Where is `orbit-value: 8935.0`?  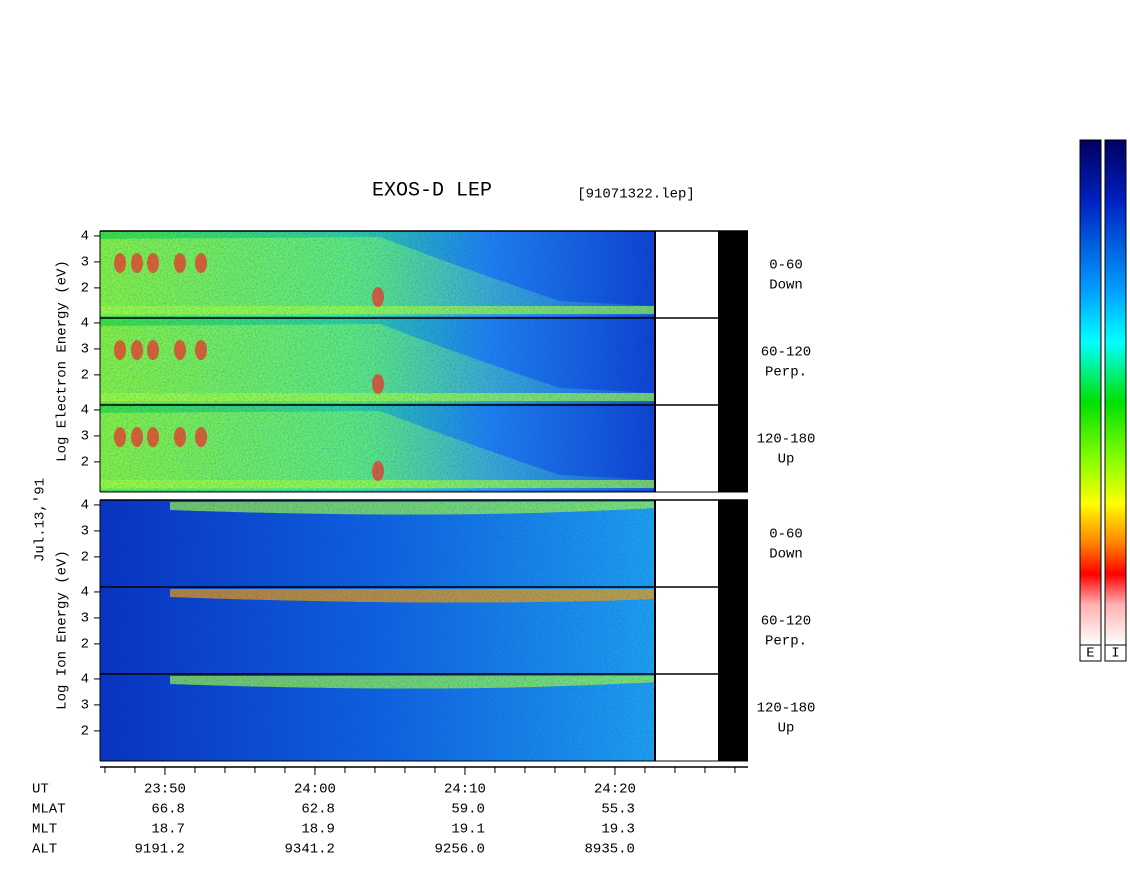
orbit-value: 8935.0 is located at coordinates (610, 850).